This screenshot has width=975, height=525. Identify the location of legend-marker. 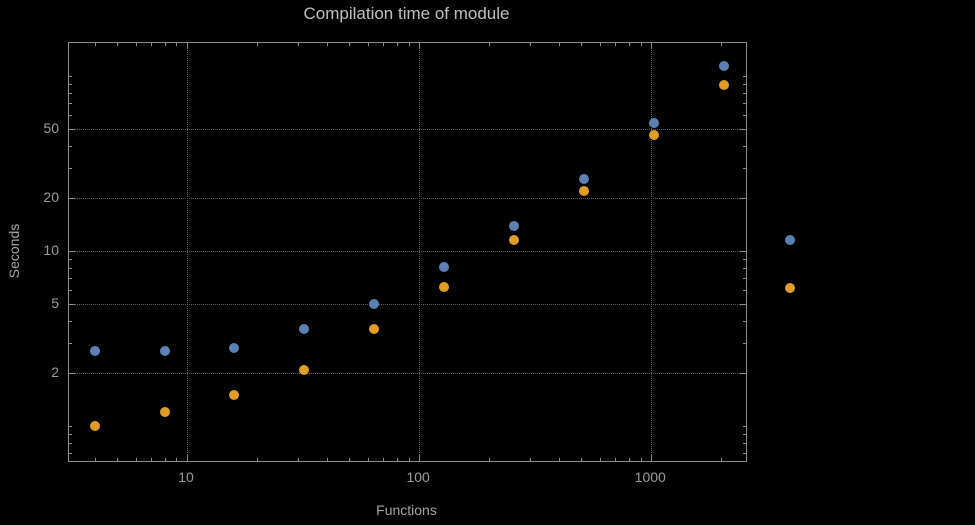
(790, 240).